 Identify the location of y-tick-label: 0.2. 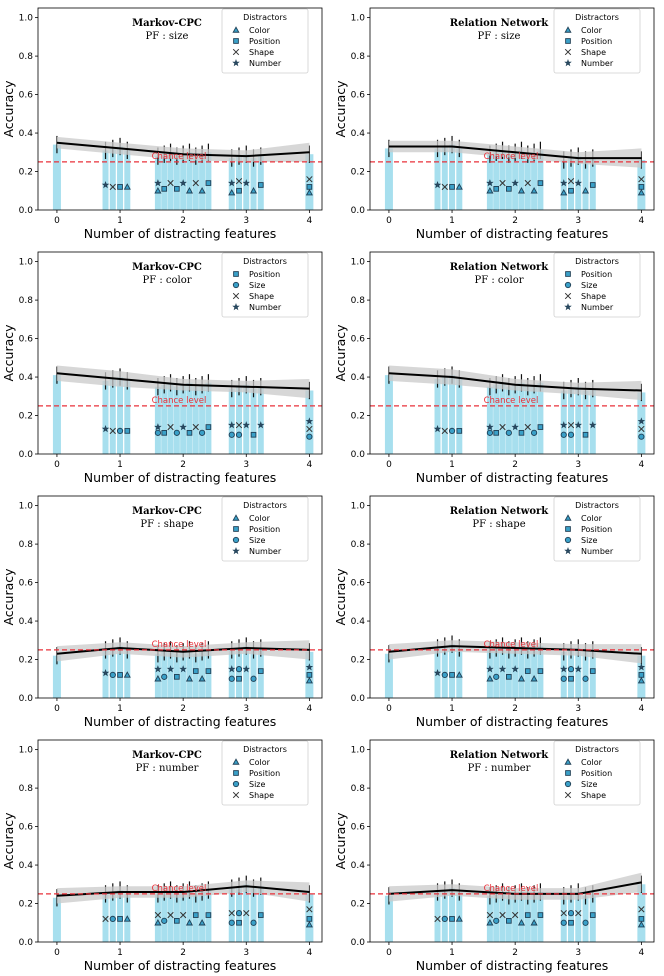
(26, 173).